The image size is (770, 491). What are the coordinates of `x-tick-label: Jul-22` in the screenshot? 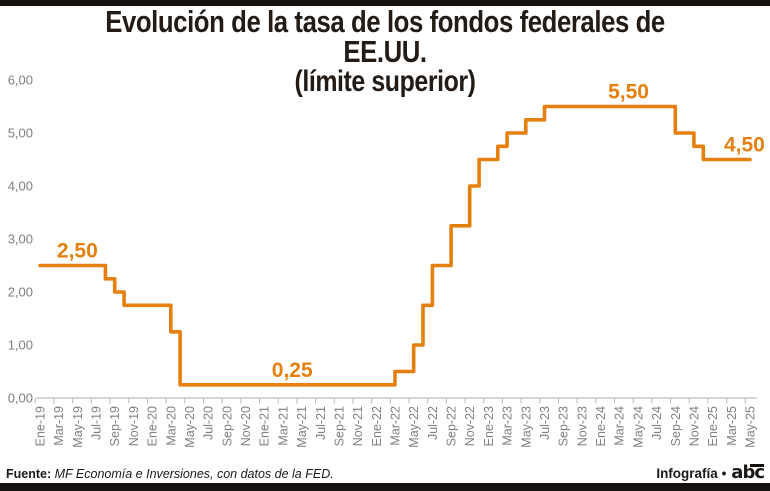 It's located at (433, 423).